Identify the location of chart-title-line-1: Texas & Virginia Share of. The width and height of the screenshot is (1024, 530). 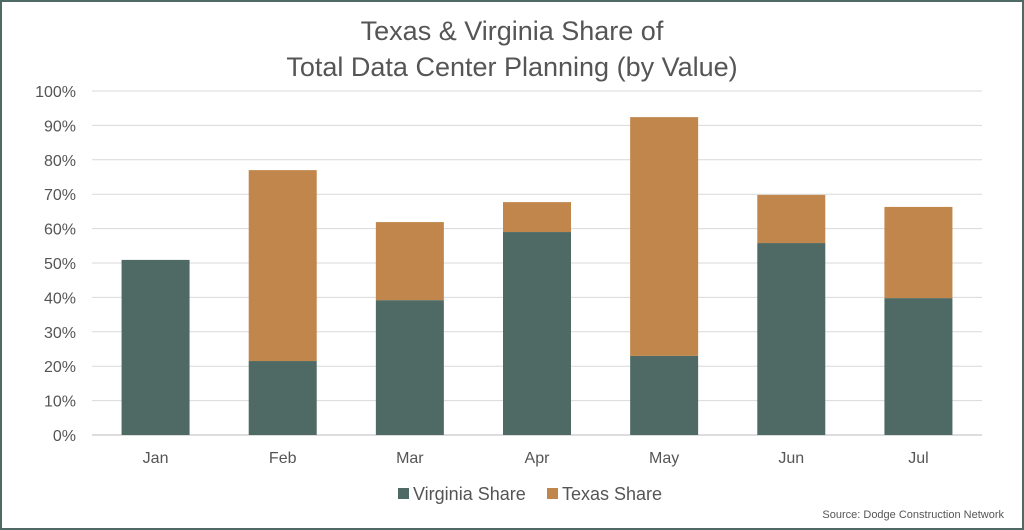
(512, 31).